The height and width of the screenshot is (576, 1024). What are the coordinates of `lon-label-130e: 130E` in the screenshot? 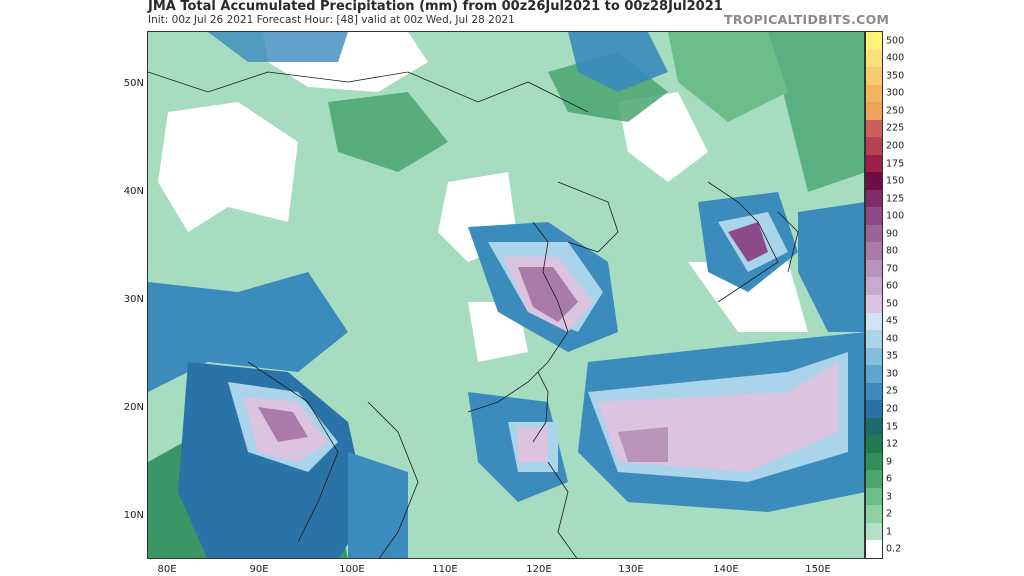 It's located at (631, 569).